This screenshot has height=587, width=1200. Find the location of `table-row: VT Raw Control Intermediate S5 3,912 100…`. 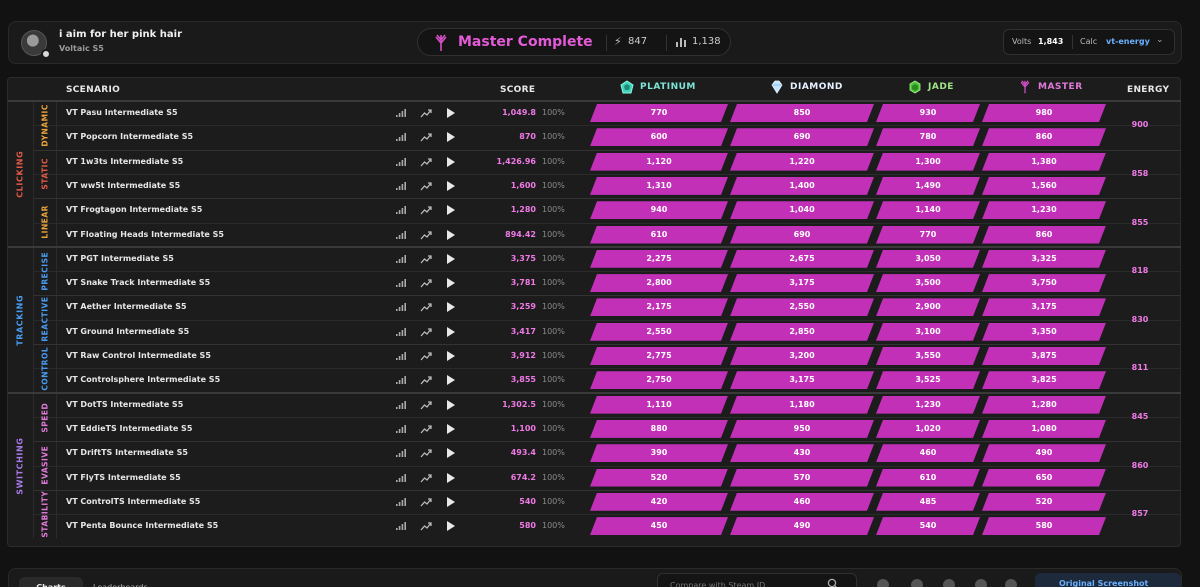

table-row: VT Raw Control Intermediate S5 3,912 100… is located at coordinates (619, 356).